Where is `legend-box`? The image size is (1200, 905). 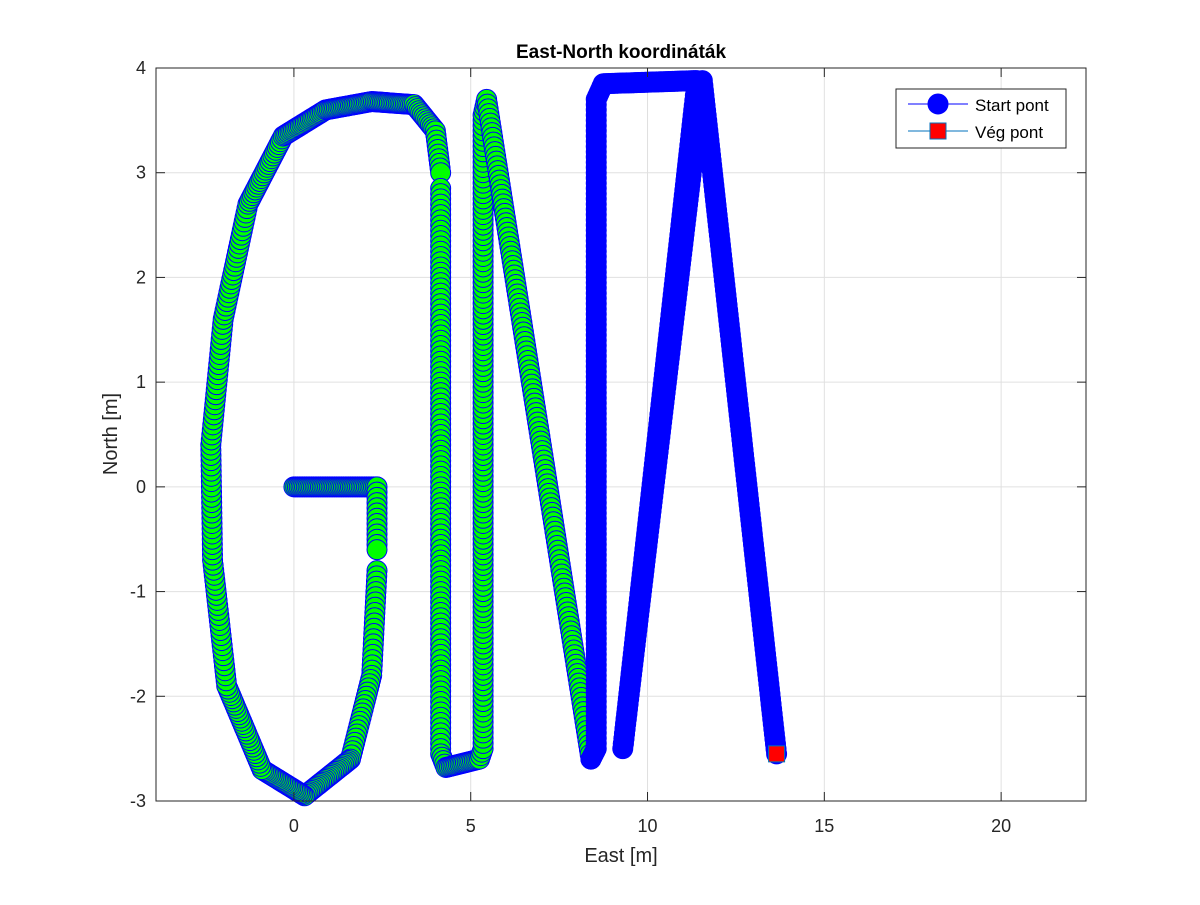
legend-box is located at coordinates (981, 118).